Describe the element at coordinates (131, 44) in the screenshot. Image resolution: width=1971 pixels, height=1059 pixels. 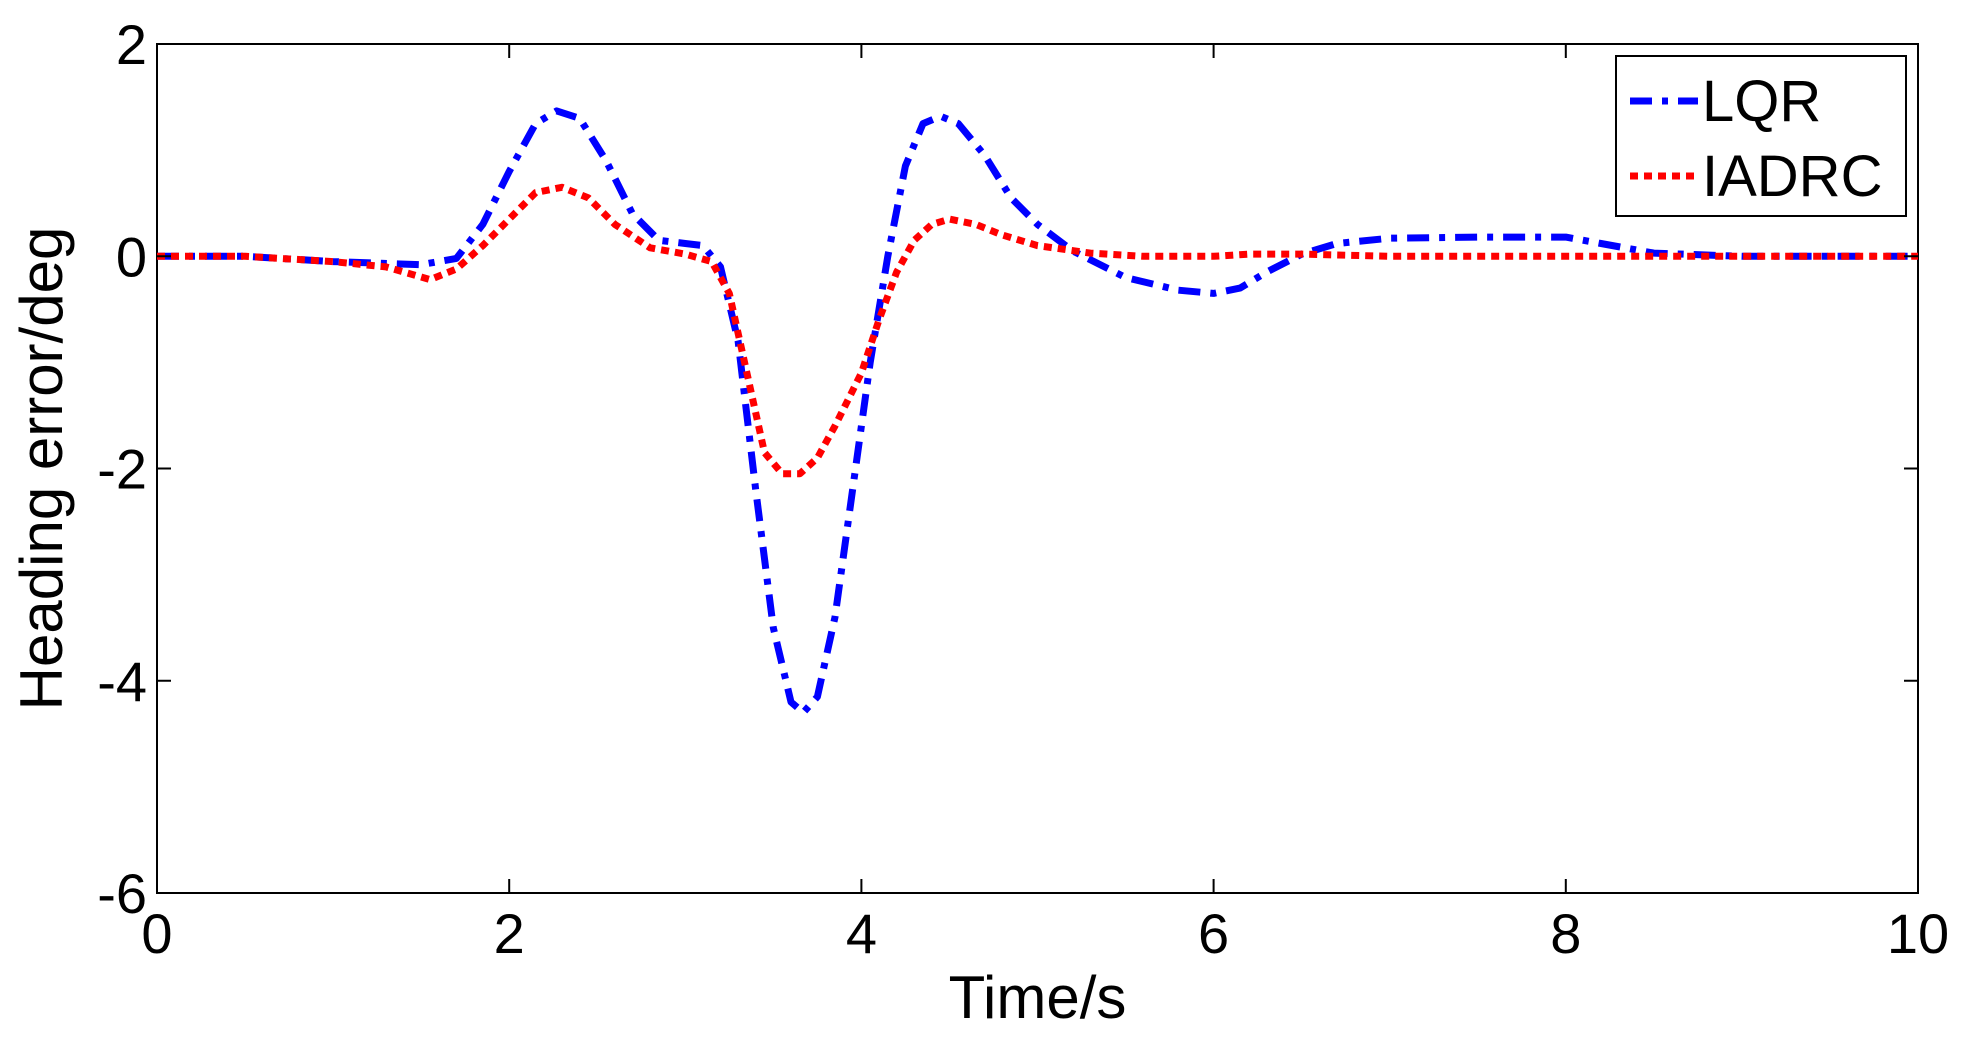
I see `y-tick-label: 2` at that location.